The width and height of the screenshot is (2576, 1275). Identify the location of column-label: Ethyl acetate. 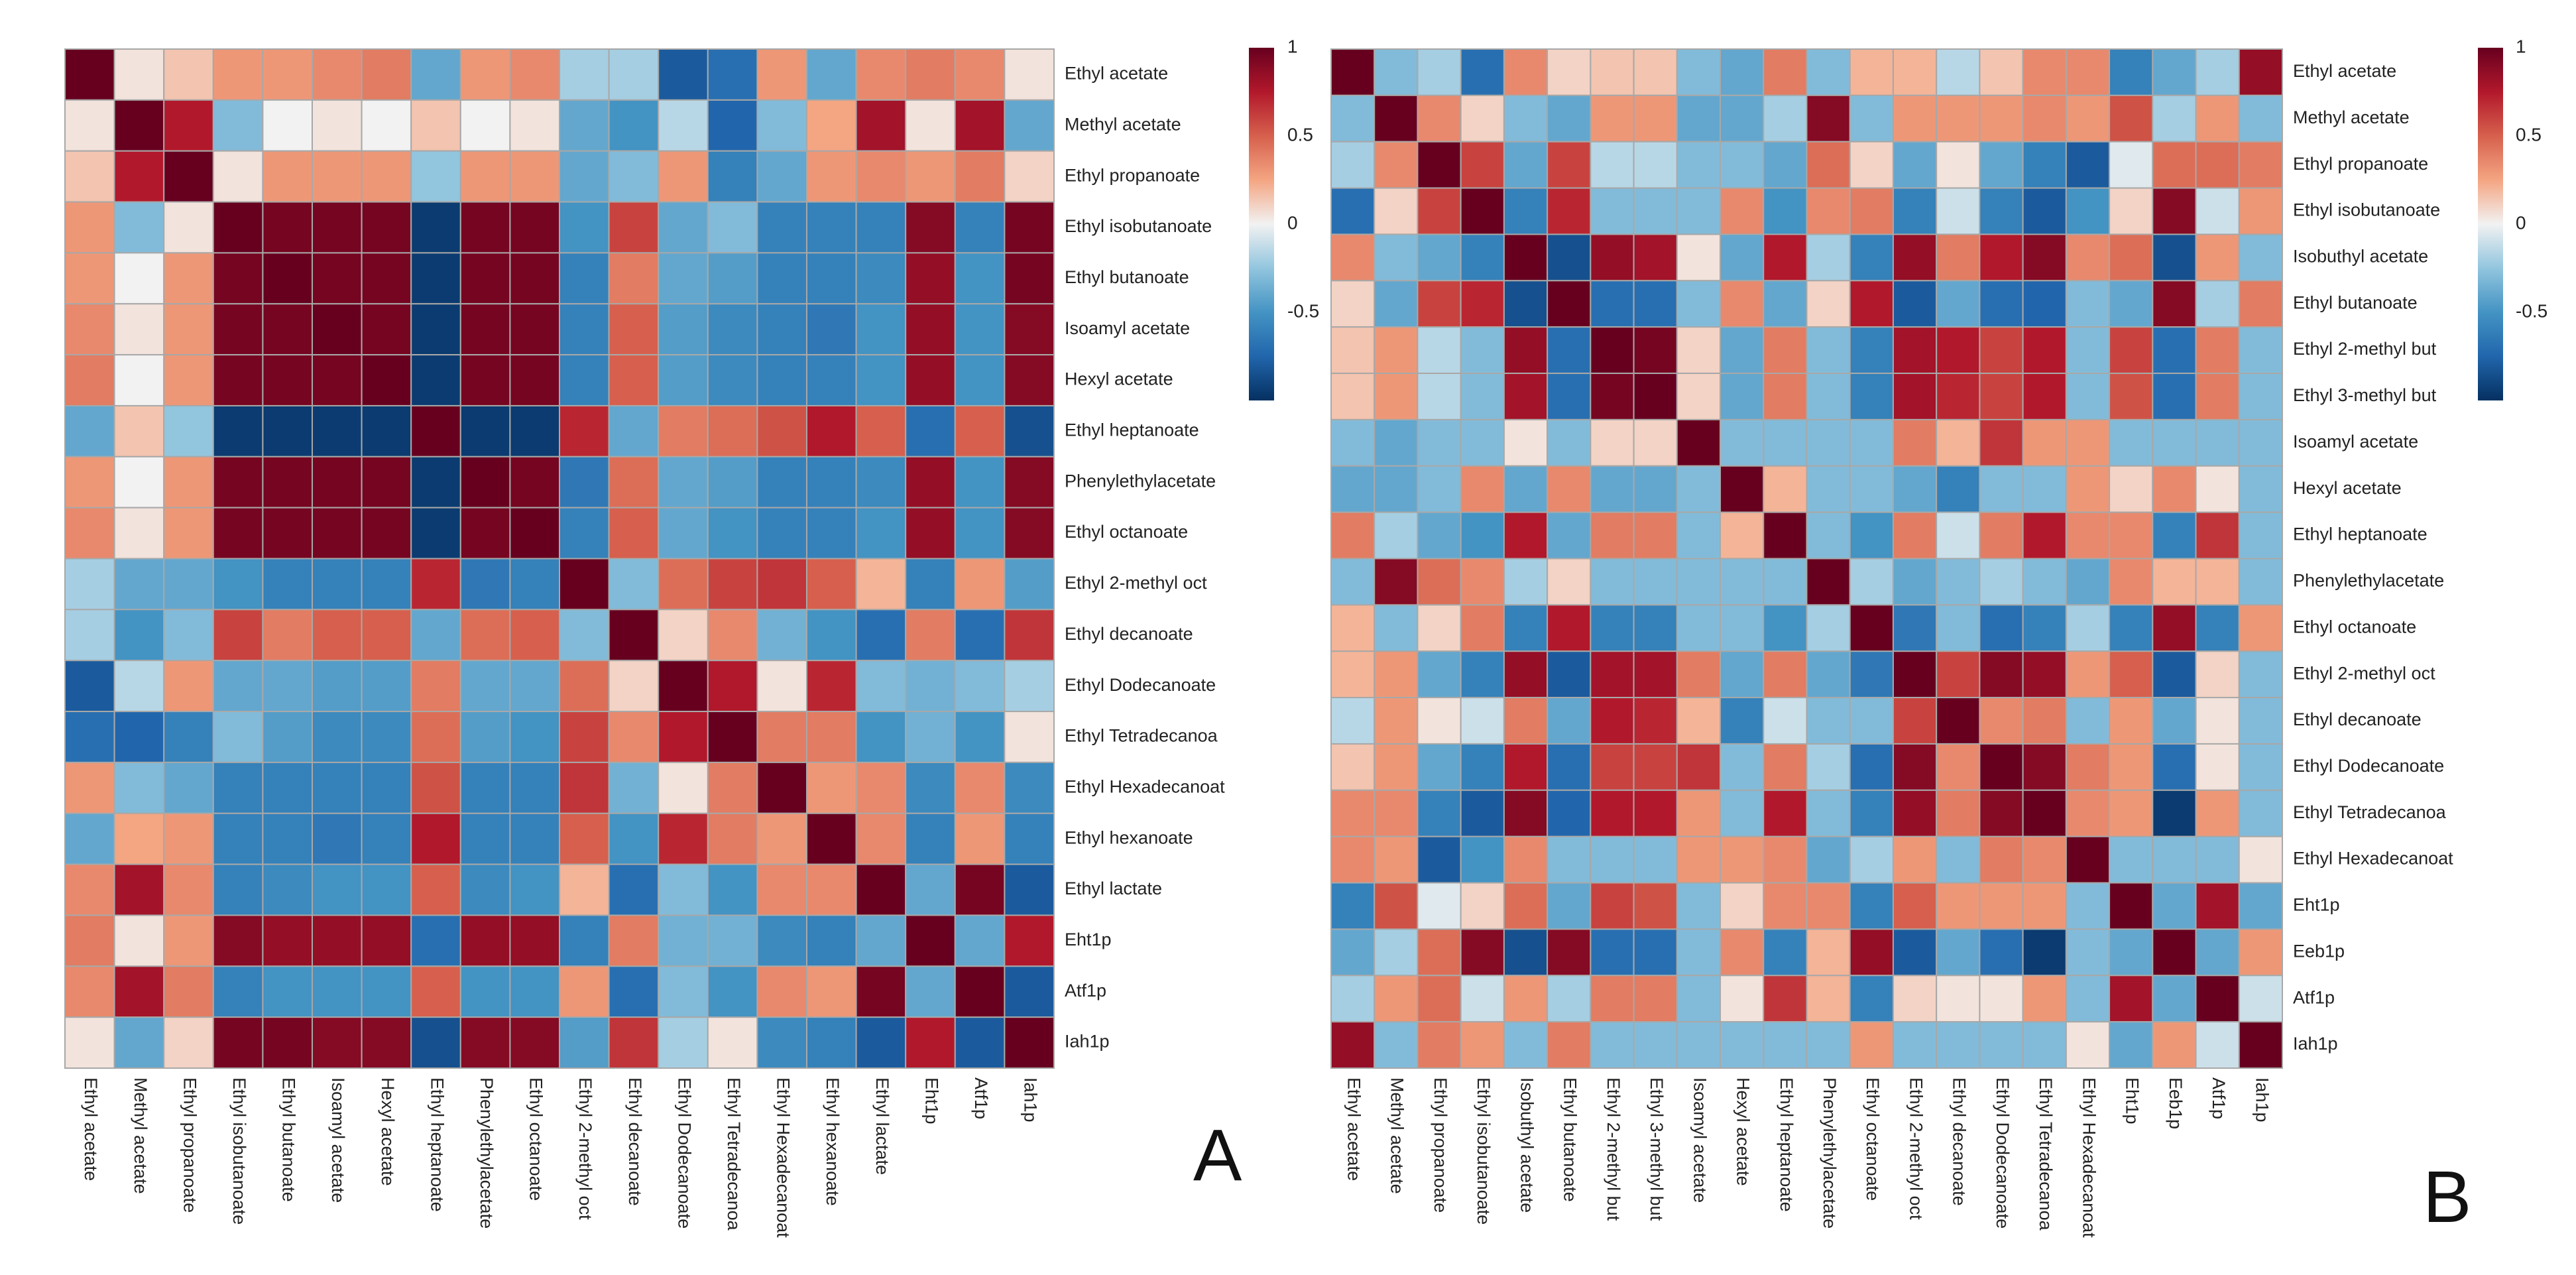
(91, 1129).